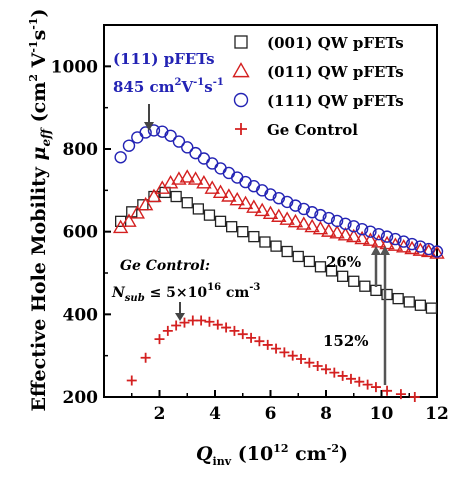 Image resolution: width=474 pixels, height=481 pixels. I want to click on legend-marker-plus, so click(241, 129).